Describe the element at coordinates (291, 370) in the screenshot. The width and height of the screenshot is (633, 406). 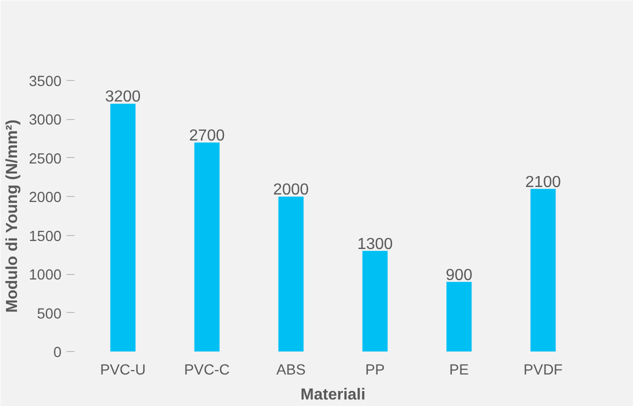
I see `x-tick-label: ABS` at that location.